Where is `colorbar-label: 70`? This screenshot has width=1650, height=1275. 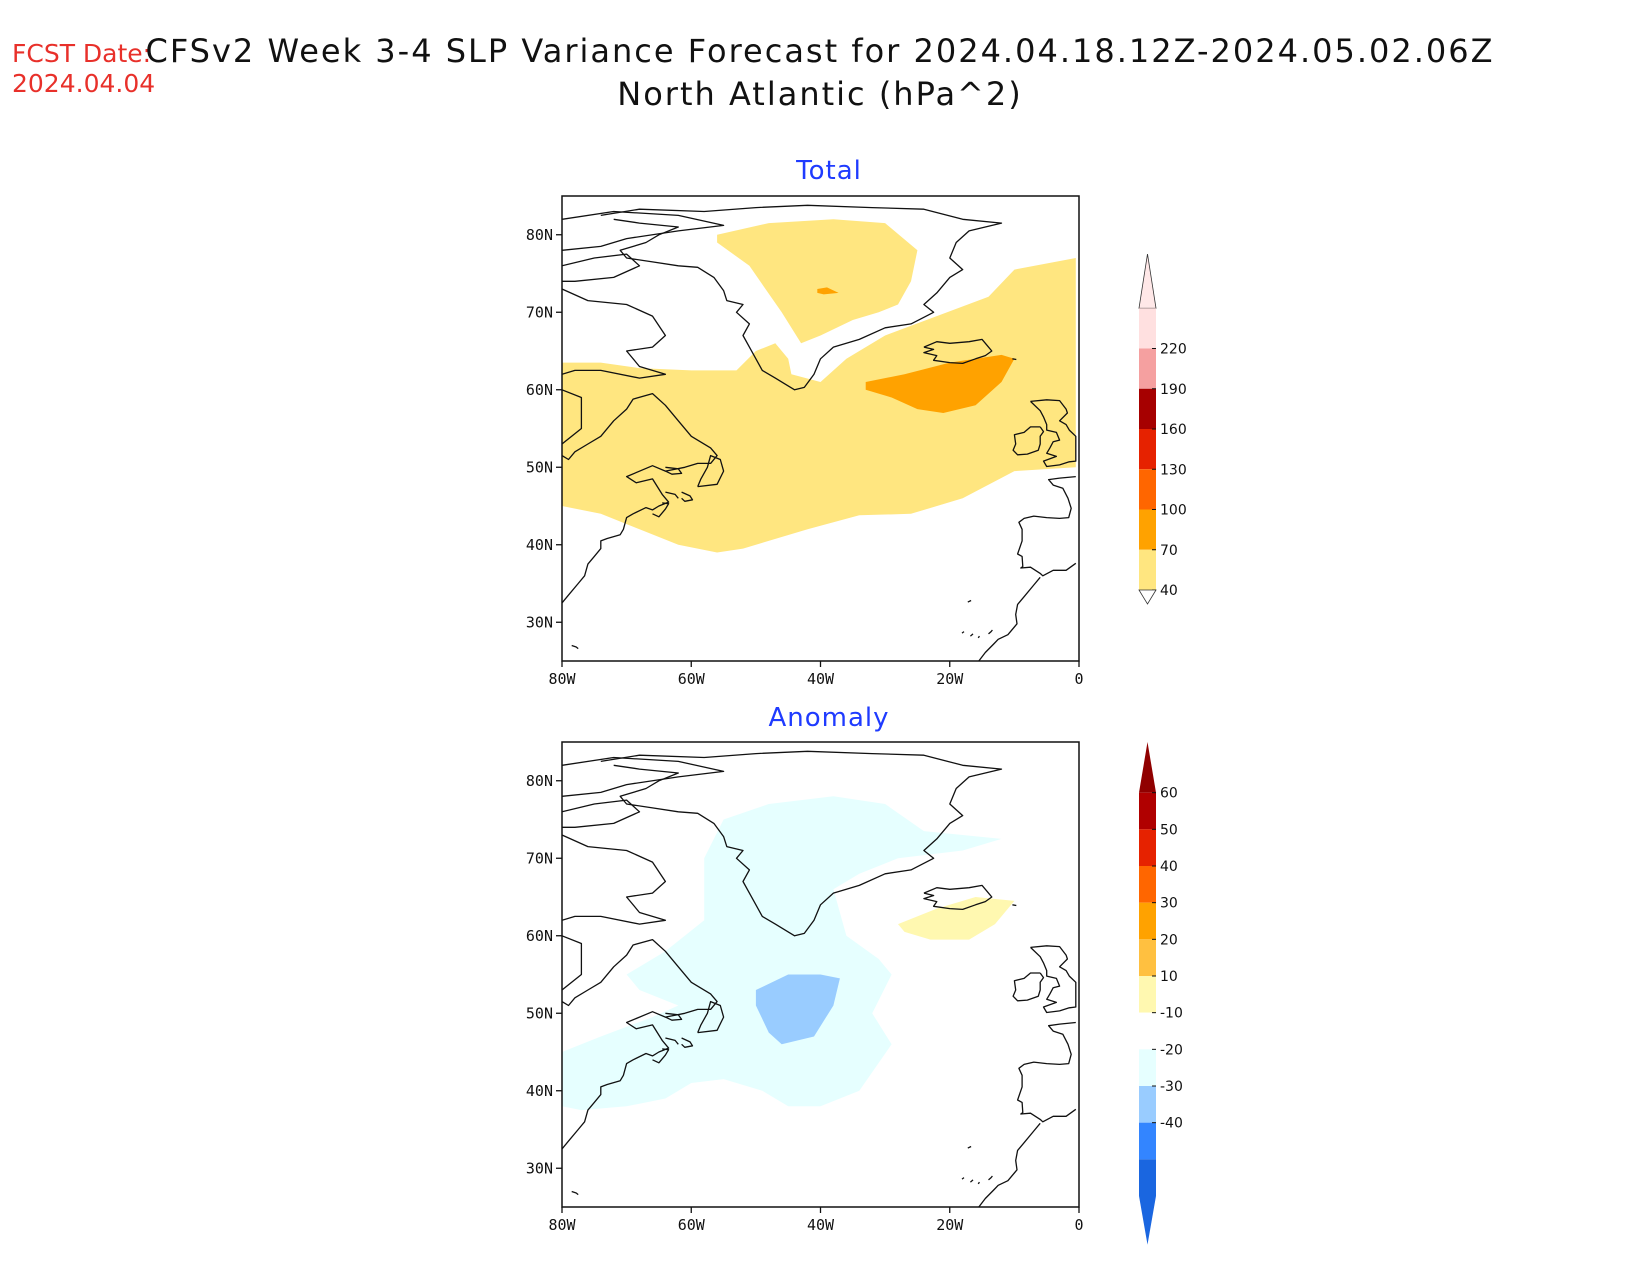
colorbar-label: 70 is located at coordinates (1169, 551).